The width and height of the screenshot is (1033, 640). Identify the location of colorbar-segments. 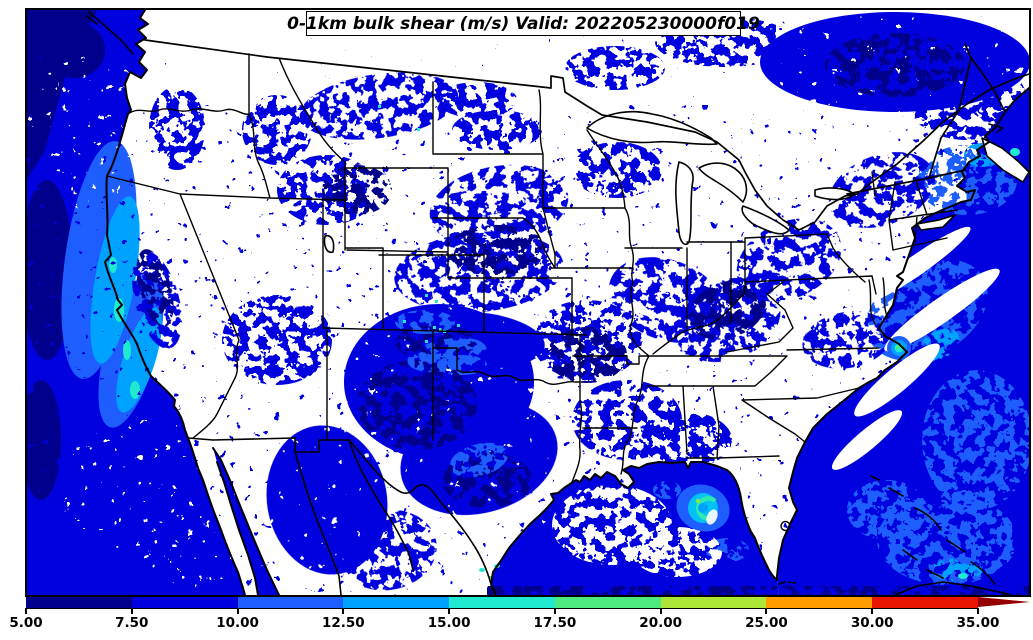
(502, 602).